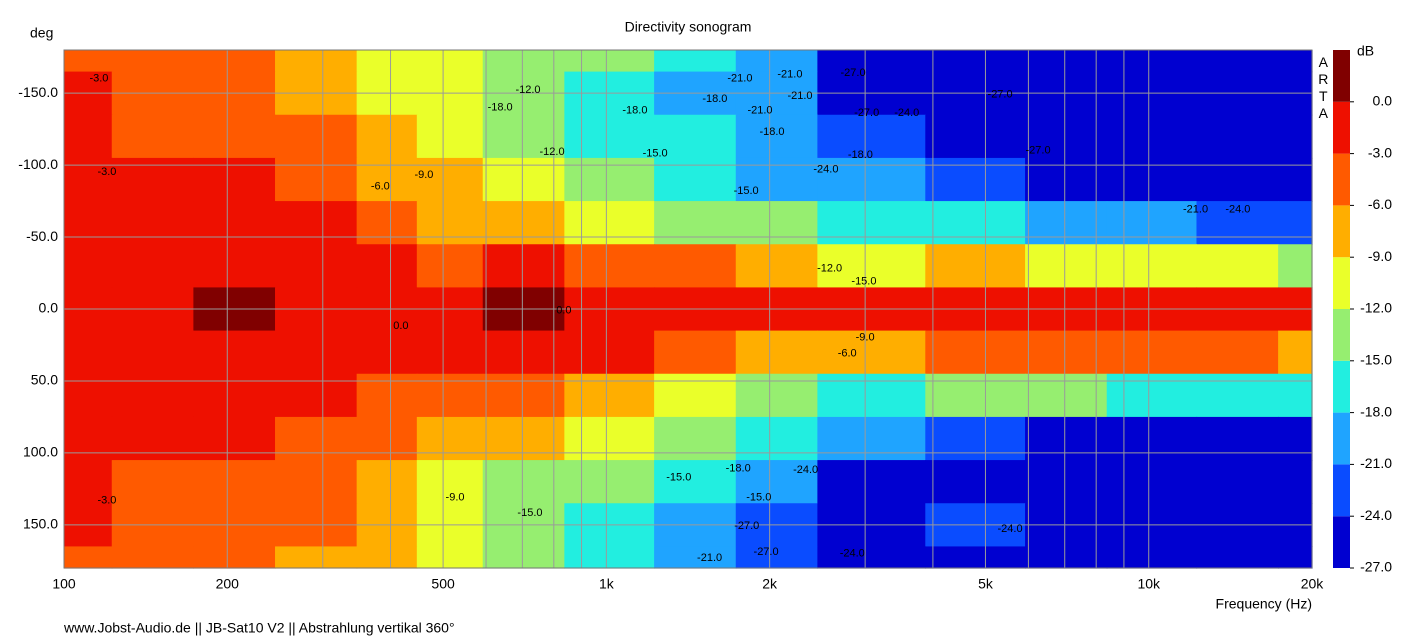 Image resolution: width=1413 pixels, height=640 pixels. What do you see at coordinates (228, 584) in the screenshot?
I see `x-tick-label: 200` at bounding box center [228, 584].